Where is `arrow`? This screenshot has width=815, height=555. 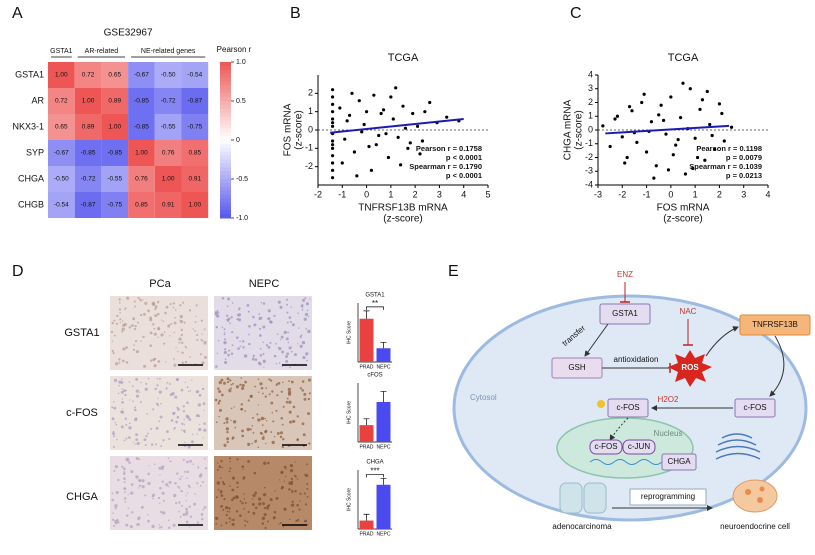 arrow is located at coordinates (722, 341).